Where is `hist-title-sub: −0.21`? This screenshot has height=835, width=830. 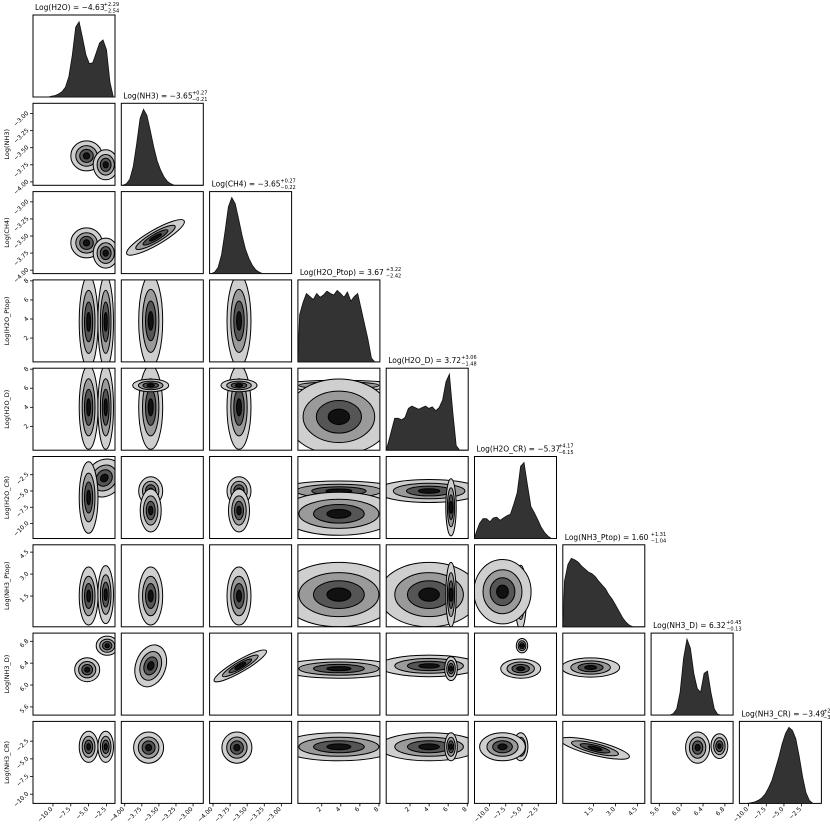
hist-title-sub: −0.21 is located at coordinates (199, 100).